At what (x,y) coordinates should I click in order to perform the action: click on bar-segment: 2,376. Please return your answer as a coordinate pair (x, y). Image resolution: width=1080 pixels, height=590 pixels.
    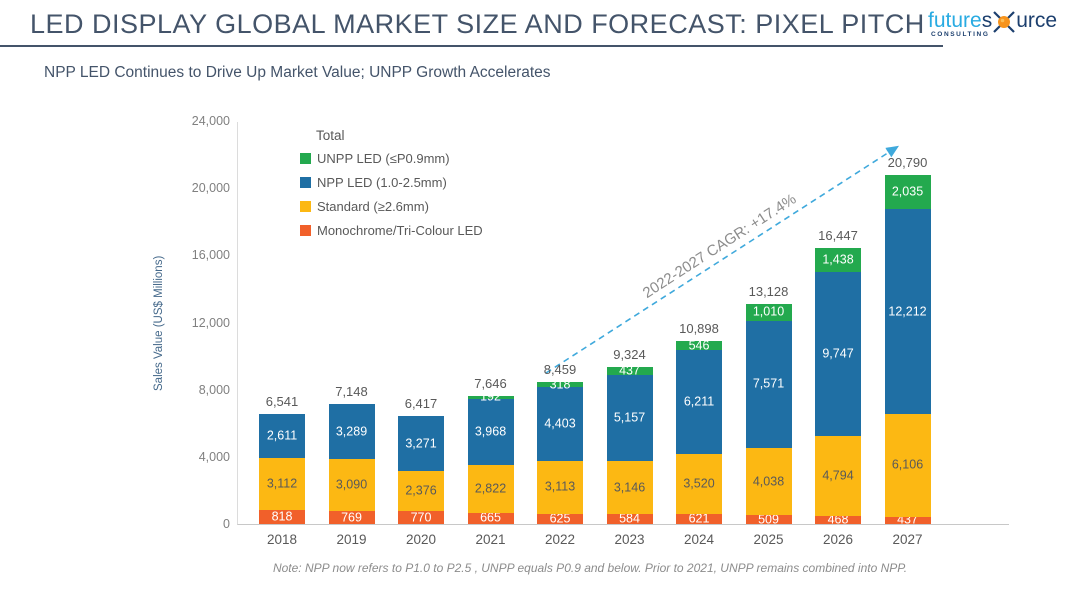
    Looking at the image, I should click on (421, 491).